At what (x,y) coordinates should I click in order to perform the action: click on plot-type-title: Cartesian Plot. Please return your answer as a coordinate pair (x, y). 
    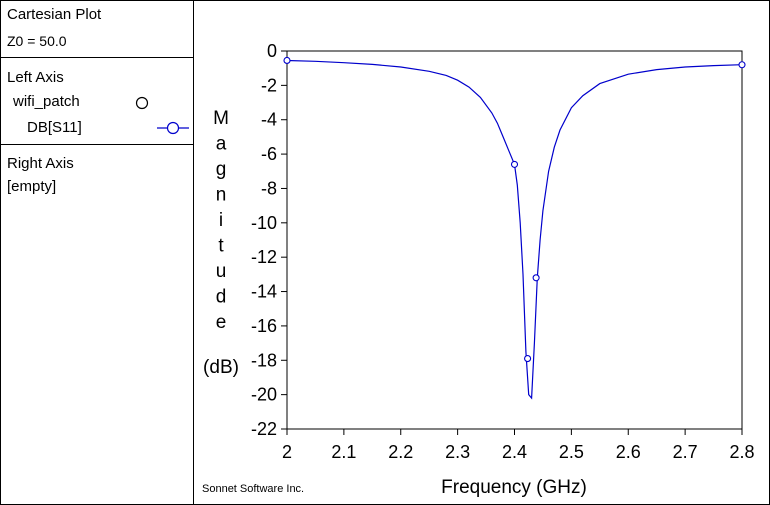
    Looking at the image, I should click on (54, 14).